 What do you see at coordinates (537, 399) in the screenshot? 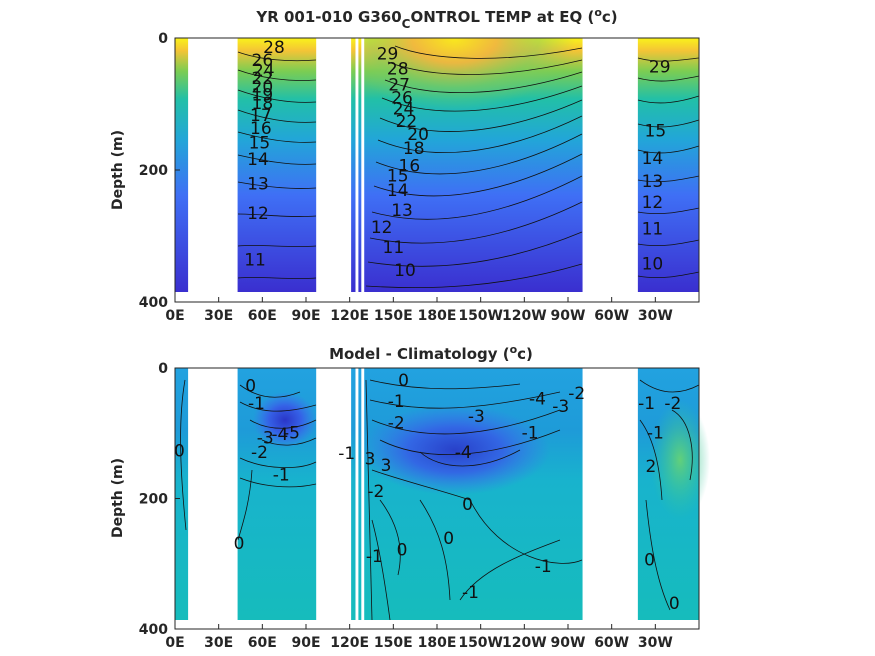
I see `contour-label: -4` at bounding box center [537, 399].